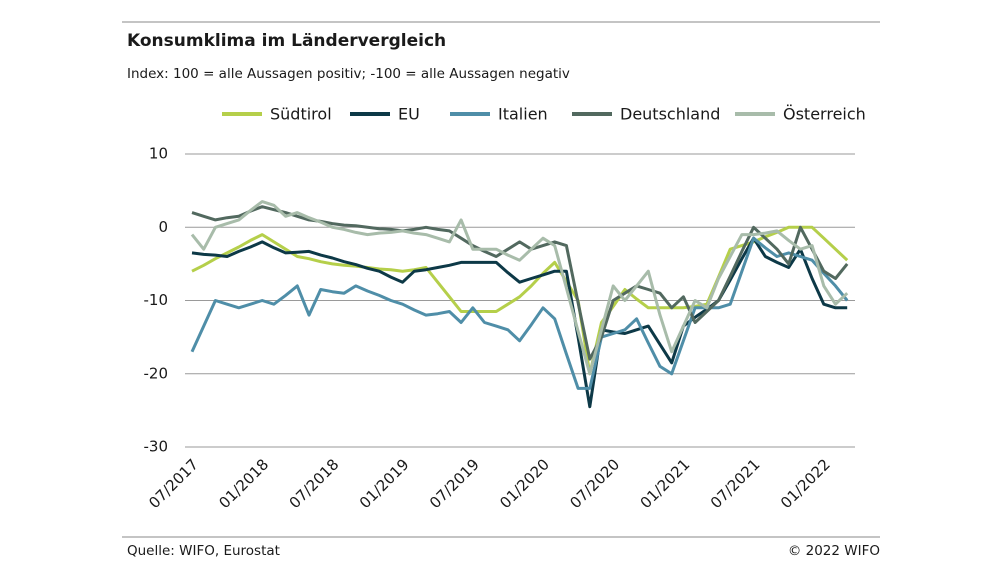 This screenshot has height=562, width=1000. Describe the element at coordinates (156, 373) in the screenshot. I see `y-tick-label: -20` at that location.